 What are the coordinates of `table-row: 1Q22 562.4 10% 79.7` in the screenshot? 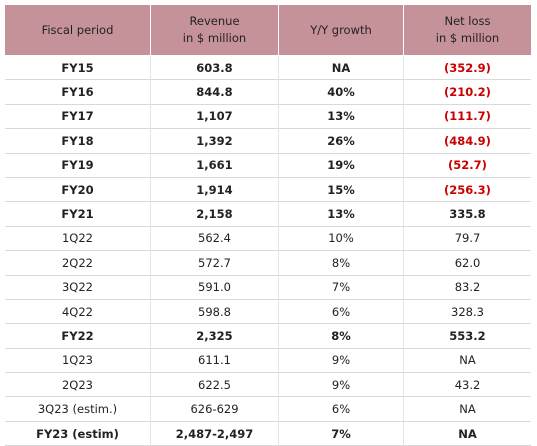 It's located at (268, 239).